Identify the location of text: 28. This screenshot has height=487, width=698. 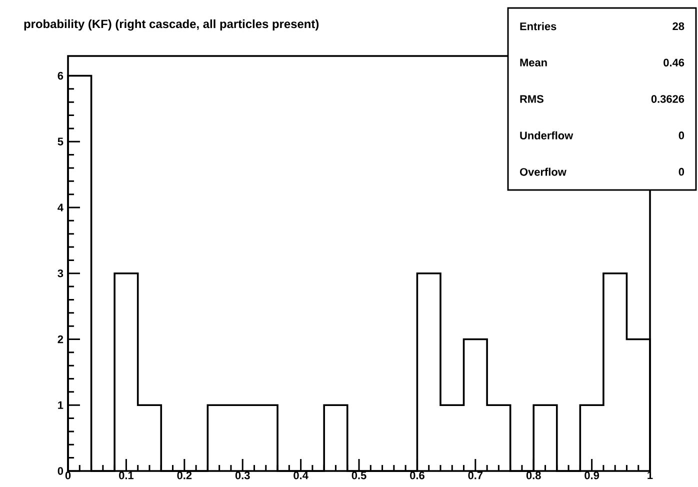
(678, 26).